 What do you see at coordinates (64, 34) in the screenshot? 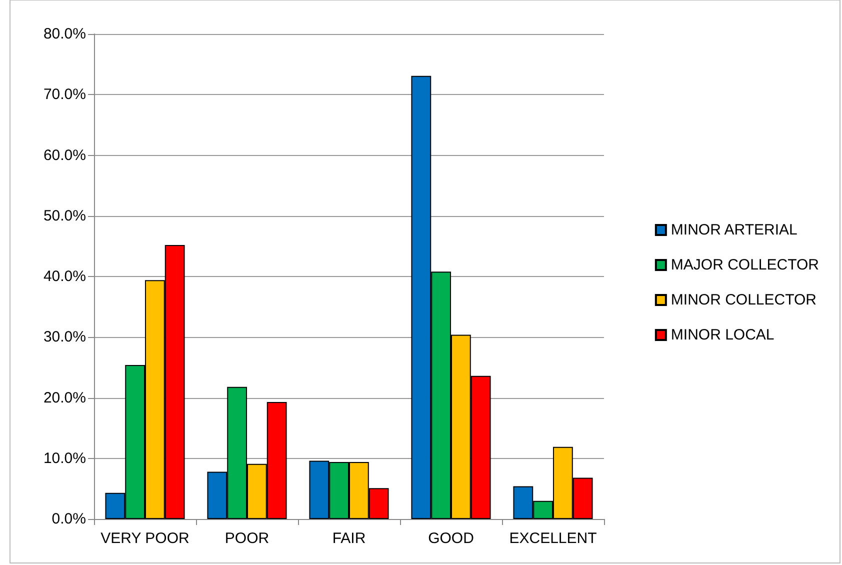
I see `y-tick-label: 80.0%` at bounding box center [64, 34].